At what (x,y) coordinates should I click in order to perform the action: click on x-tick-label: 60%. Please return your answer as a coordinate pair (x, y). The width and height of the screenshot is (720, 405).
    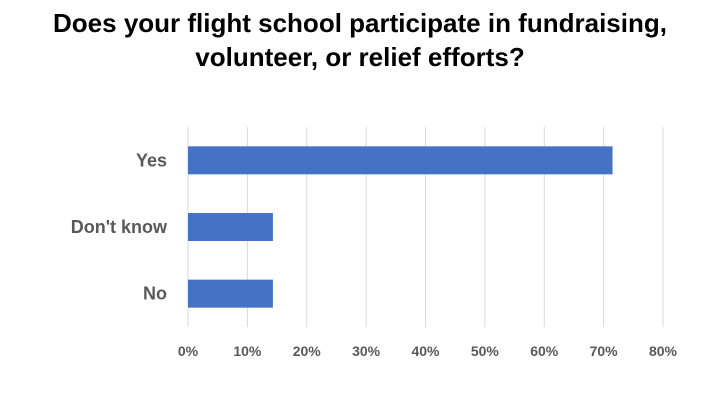
    Looking at the image, I should click on (544, 351).